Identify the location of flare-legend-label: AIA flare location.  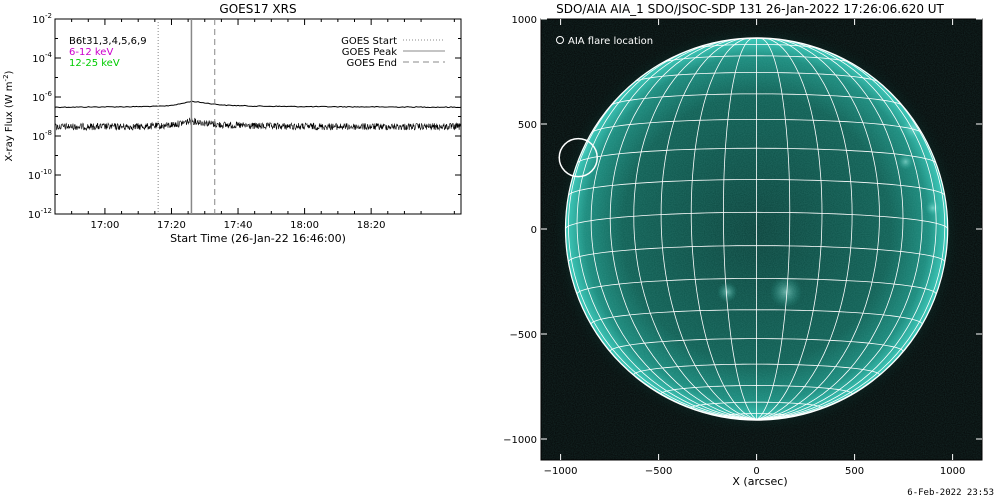
(610, 41).